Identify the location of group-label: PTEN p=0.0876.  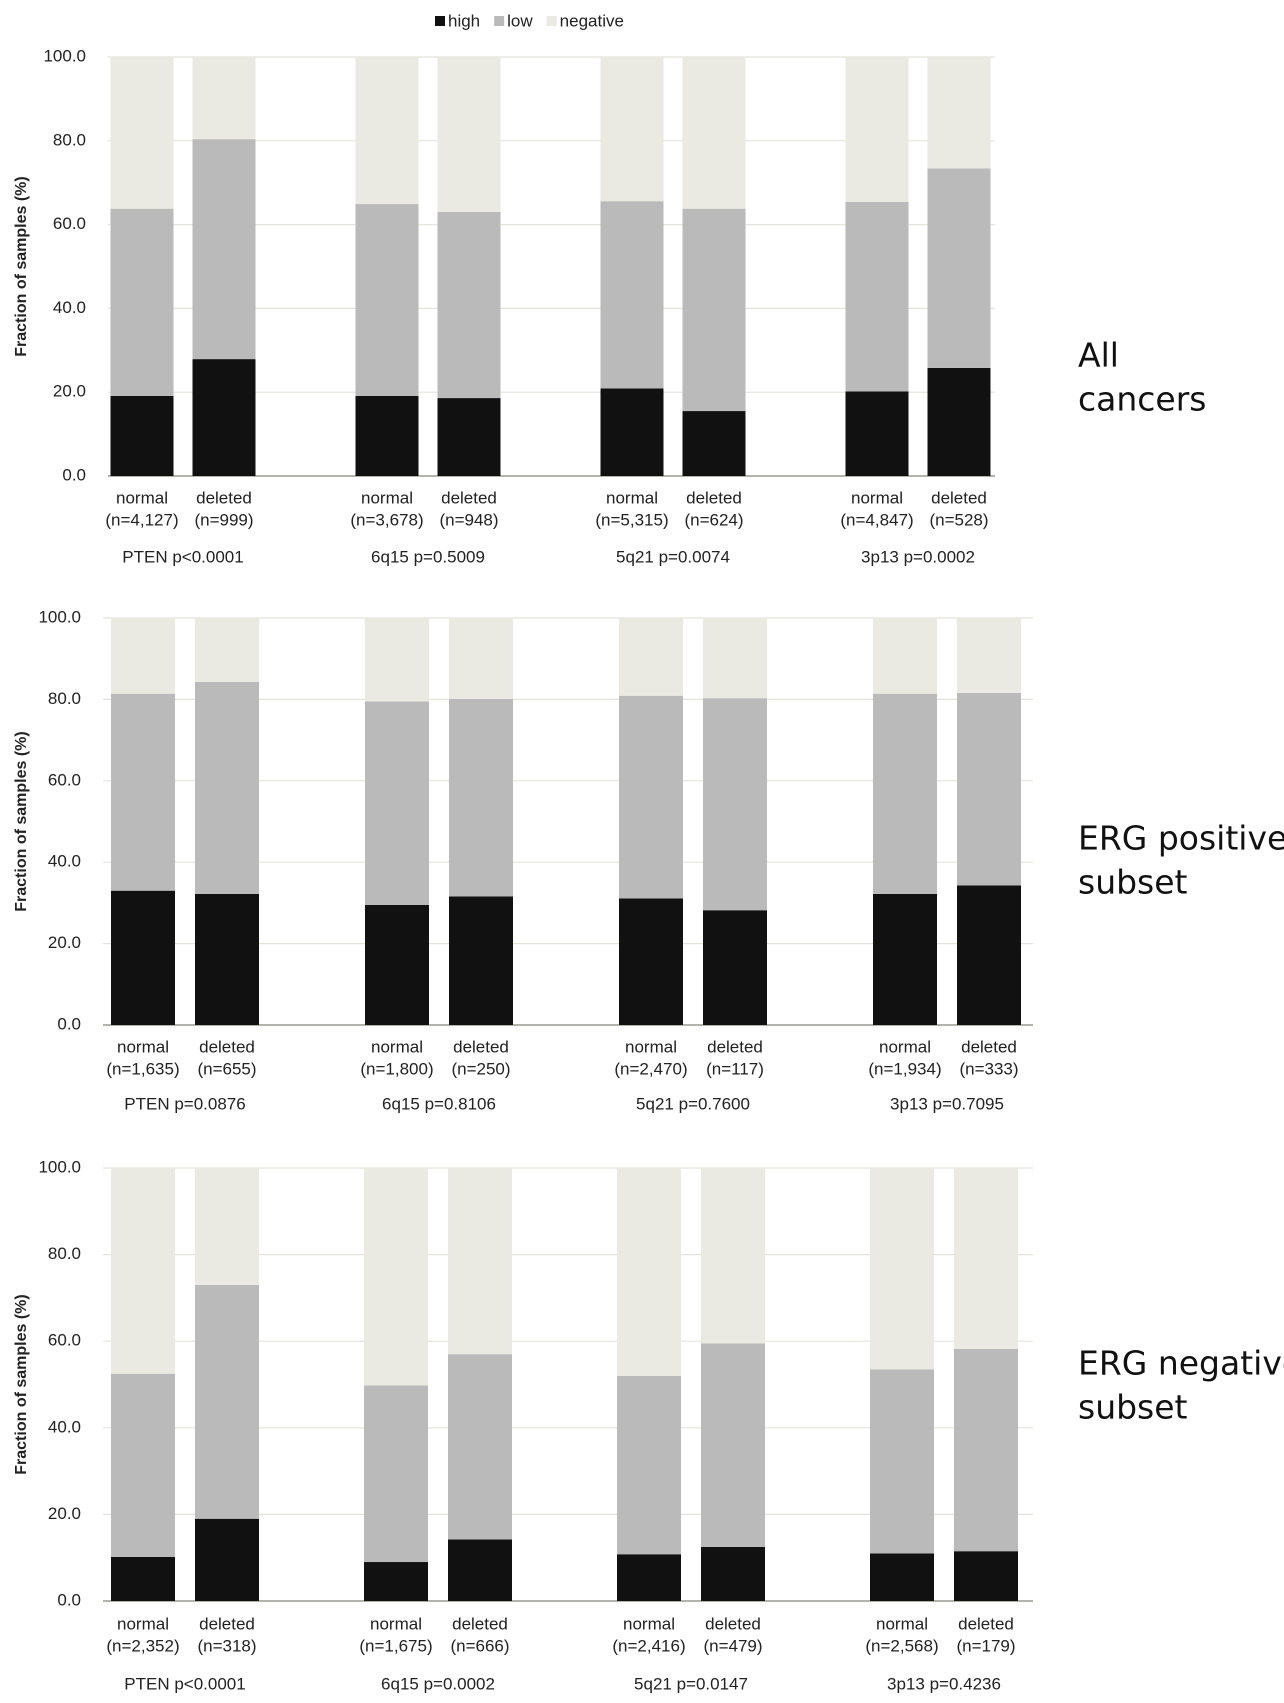
(184, 1103).